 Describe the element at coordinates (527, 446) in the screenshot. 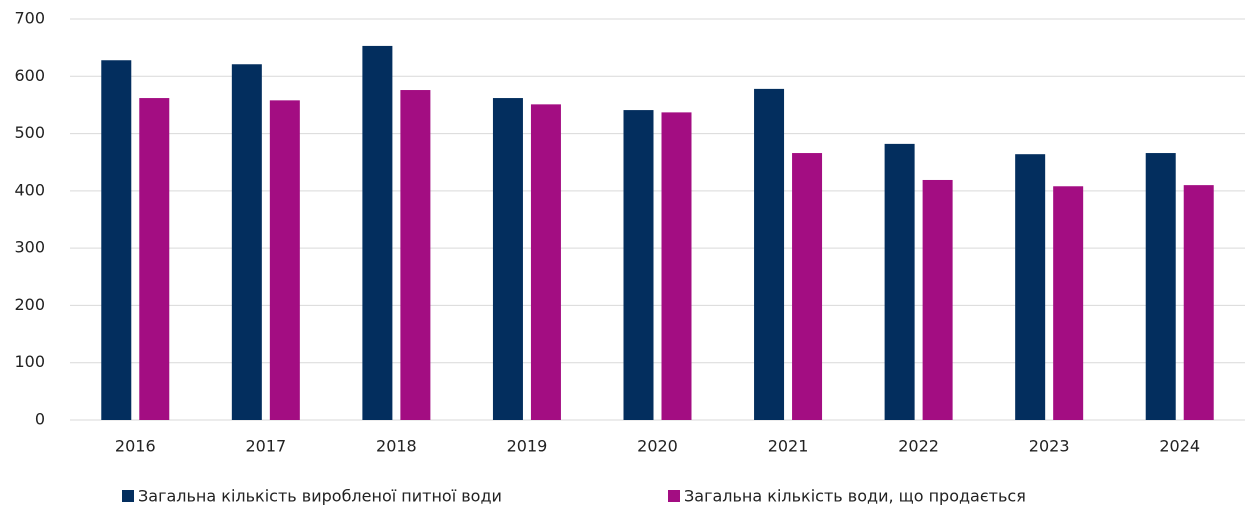

I see `x-tick-label: 2019` at that location.